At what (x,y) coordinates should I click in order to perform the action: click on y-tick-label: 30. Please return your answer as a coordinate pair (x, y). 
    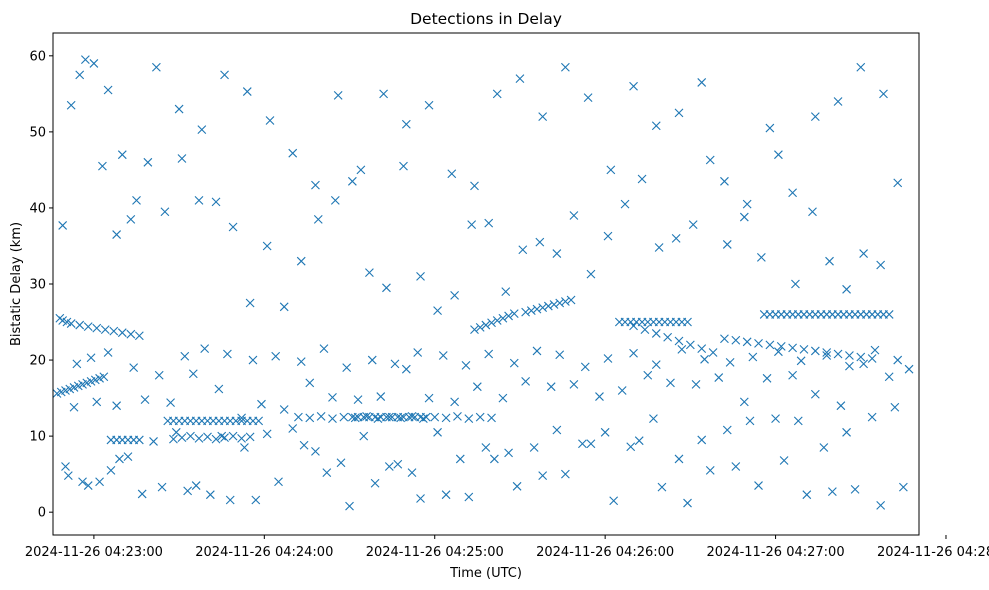
    Looking at the image, I should click on (37, 285).